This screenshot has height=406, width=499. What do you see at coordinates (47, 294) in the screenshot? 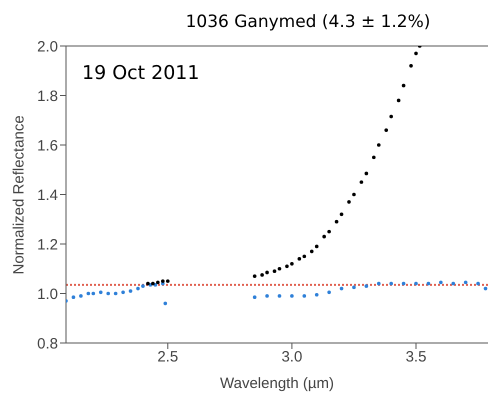
I see `y-tick-label: 1.0` at bounding box center [47, 294].